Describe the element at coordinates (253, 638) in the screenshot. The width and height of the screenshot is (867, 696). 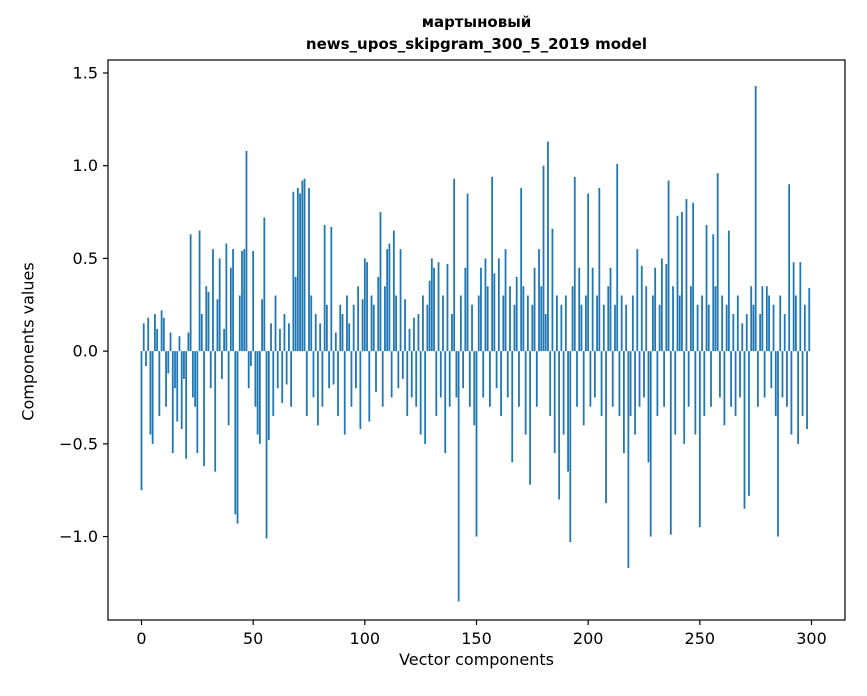
I see `x-tick-label: 50` at that location.